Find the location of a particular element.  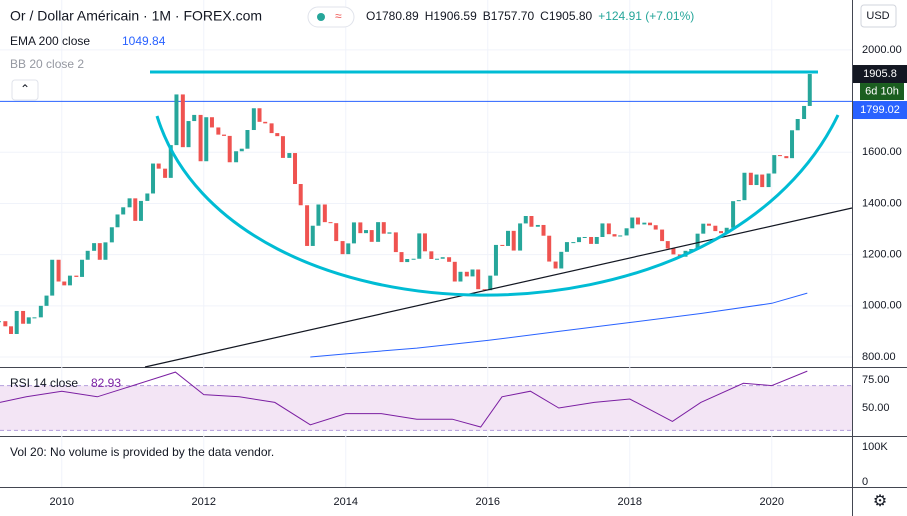

y-tick-label: 1000.00 is located at coordinates (882, 306).